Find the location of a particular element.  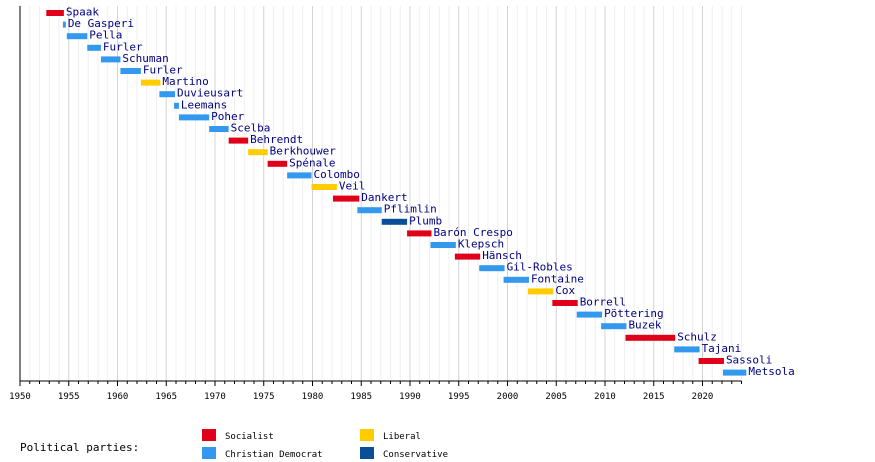

x-tick-label: 1975 is located at coordinates (264, 397).